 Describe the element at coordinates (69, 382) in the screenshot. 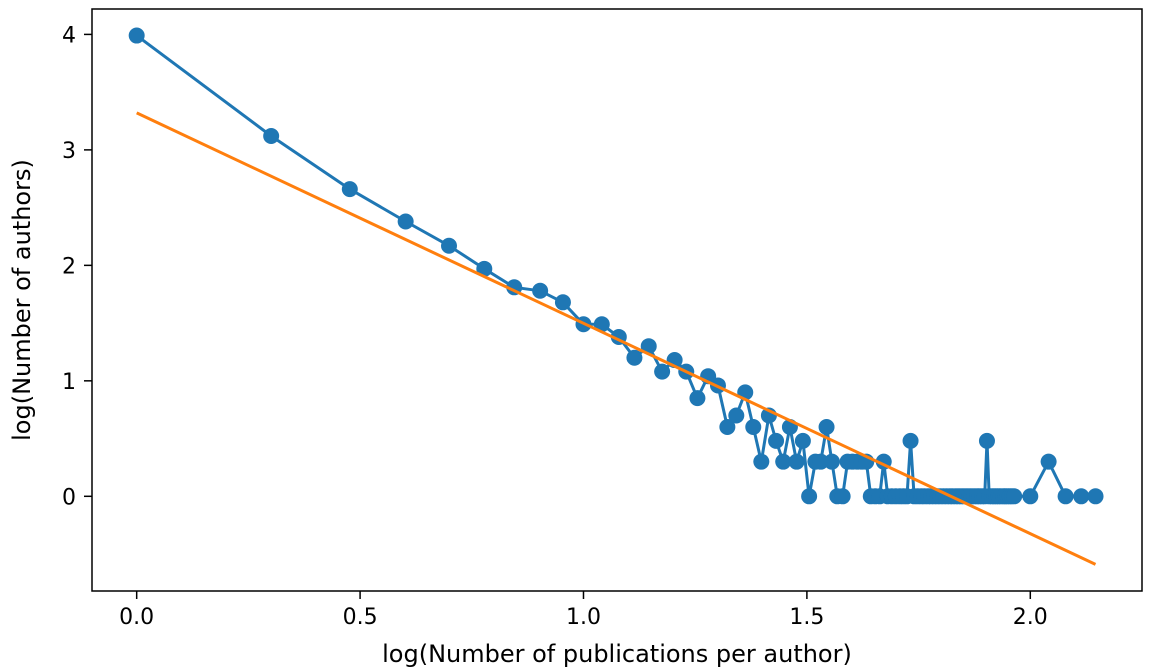

I see `y-tick-label: 1` at that location.